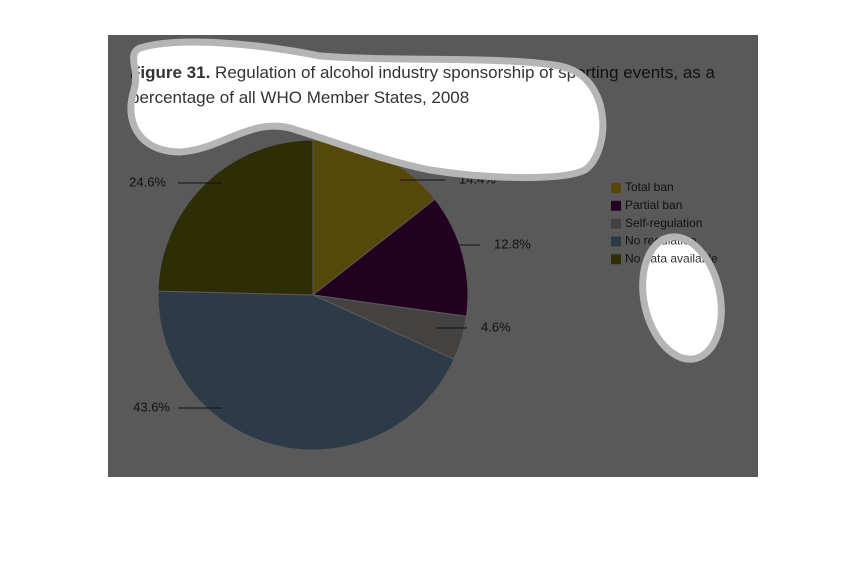 Image resolution: width=866 pixels, height=572 pixels. Describe the element at coordinates (496, 326) in the screenshot. I see `data-label: 4.6%` at that location.